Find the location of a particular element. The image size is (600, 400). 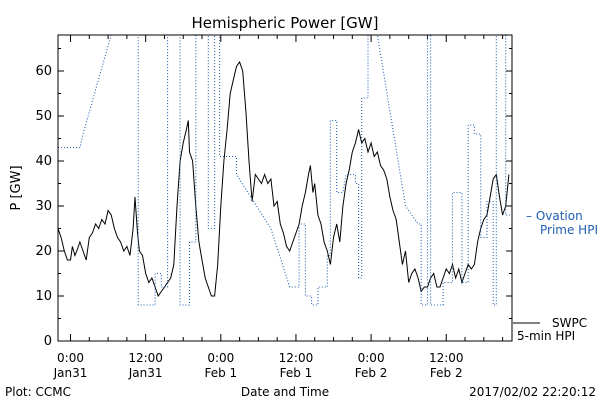

legend-swpc-line1: SWPC is located at coordinates (569, 323).